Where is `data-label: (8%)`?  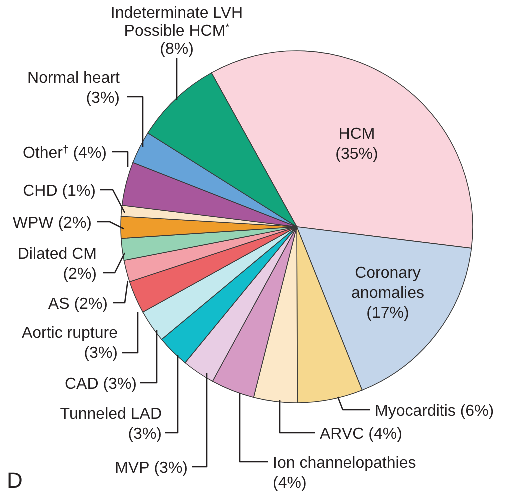 data-label: (8%) is located at coordinates (177, 49).